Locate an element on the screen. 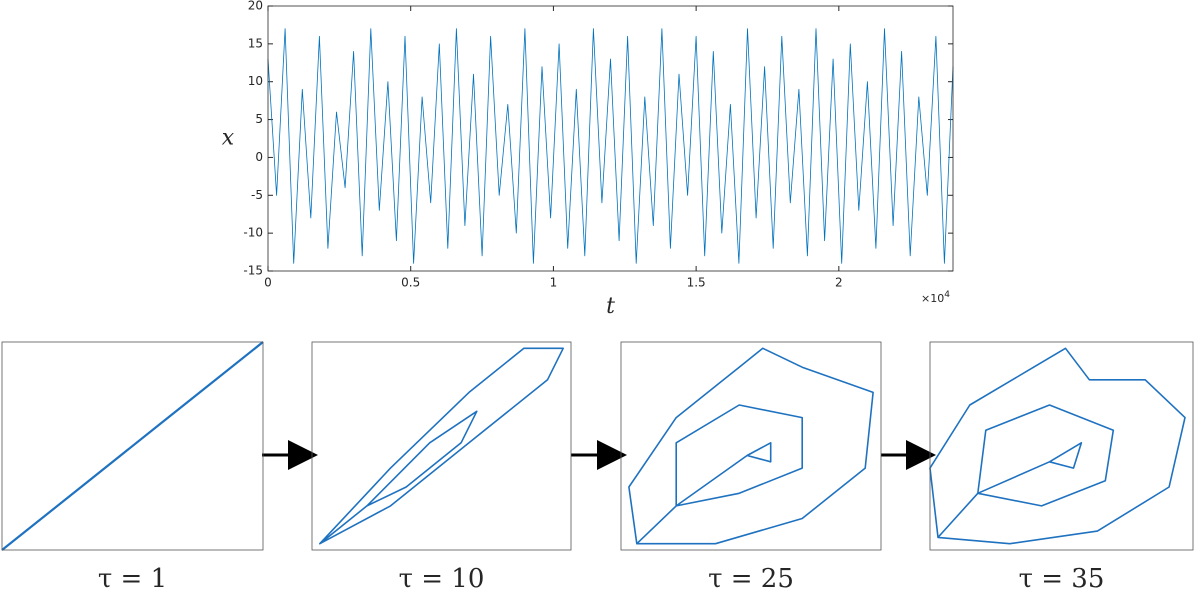  x-axis-label: t is located at coordinates (610, 306).